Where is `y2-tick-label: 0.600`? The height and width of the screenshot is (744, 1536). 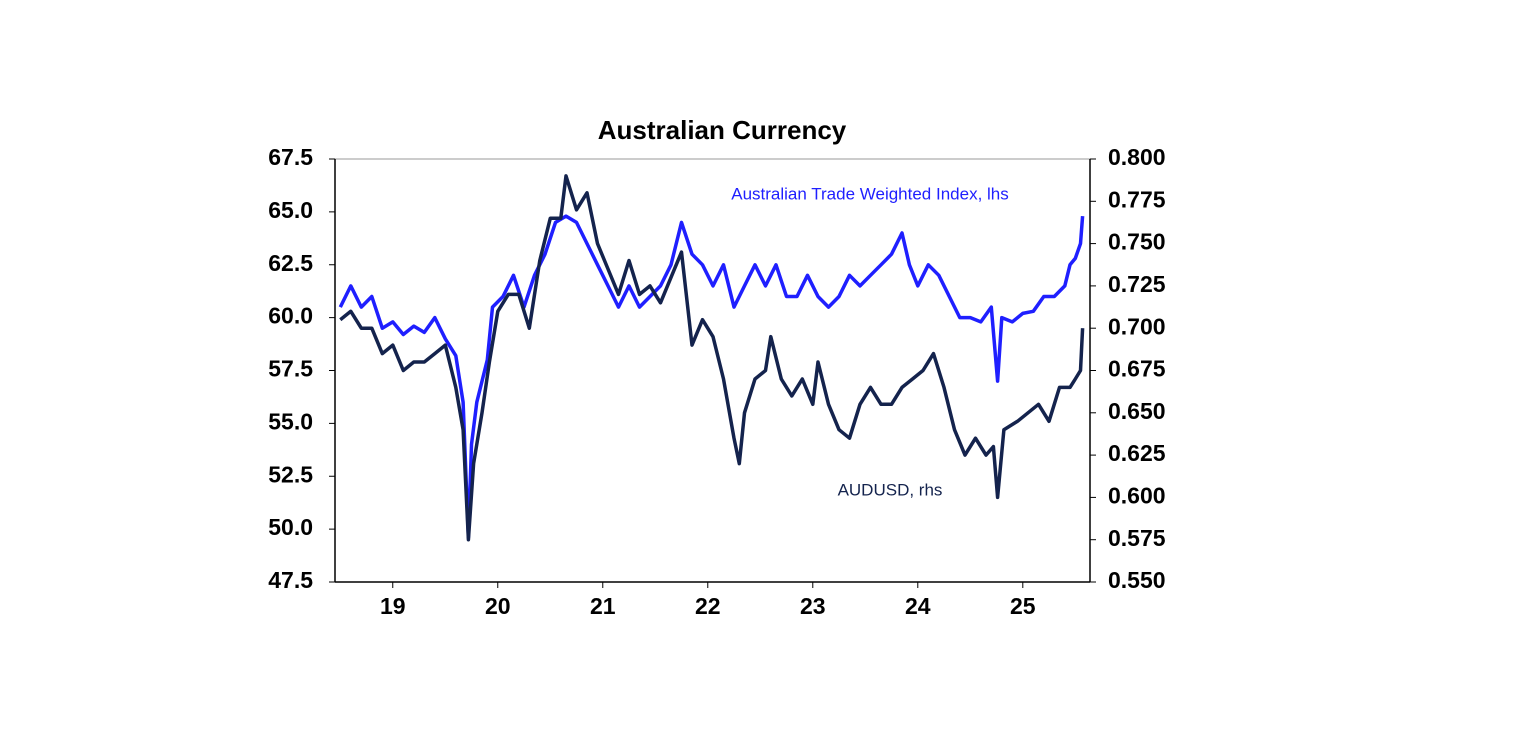 y2-tick-label: 0.600 is located at coordinates (1137, 495).